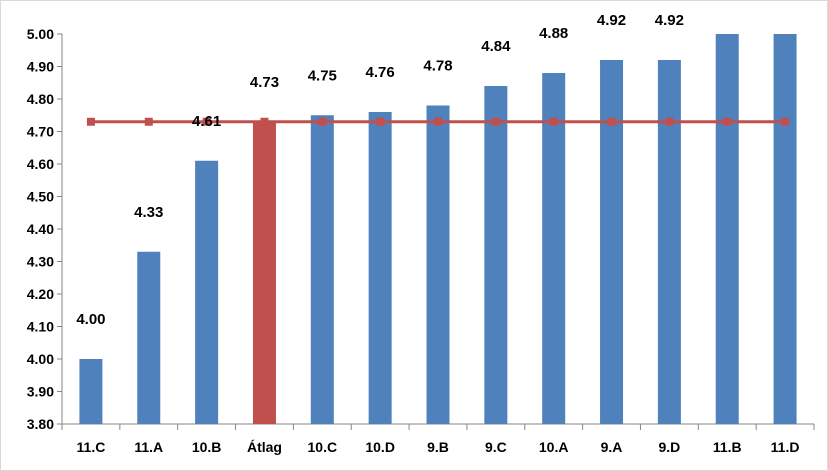  I want to click on data-label: 4.78, so click(437, 66).